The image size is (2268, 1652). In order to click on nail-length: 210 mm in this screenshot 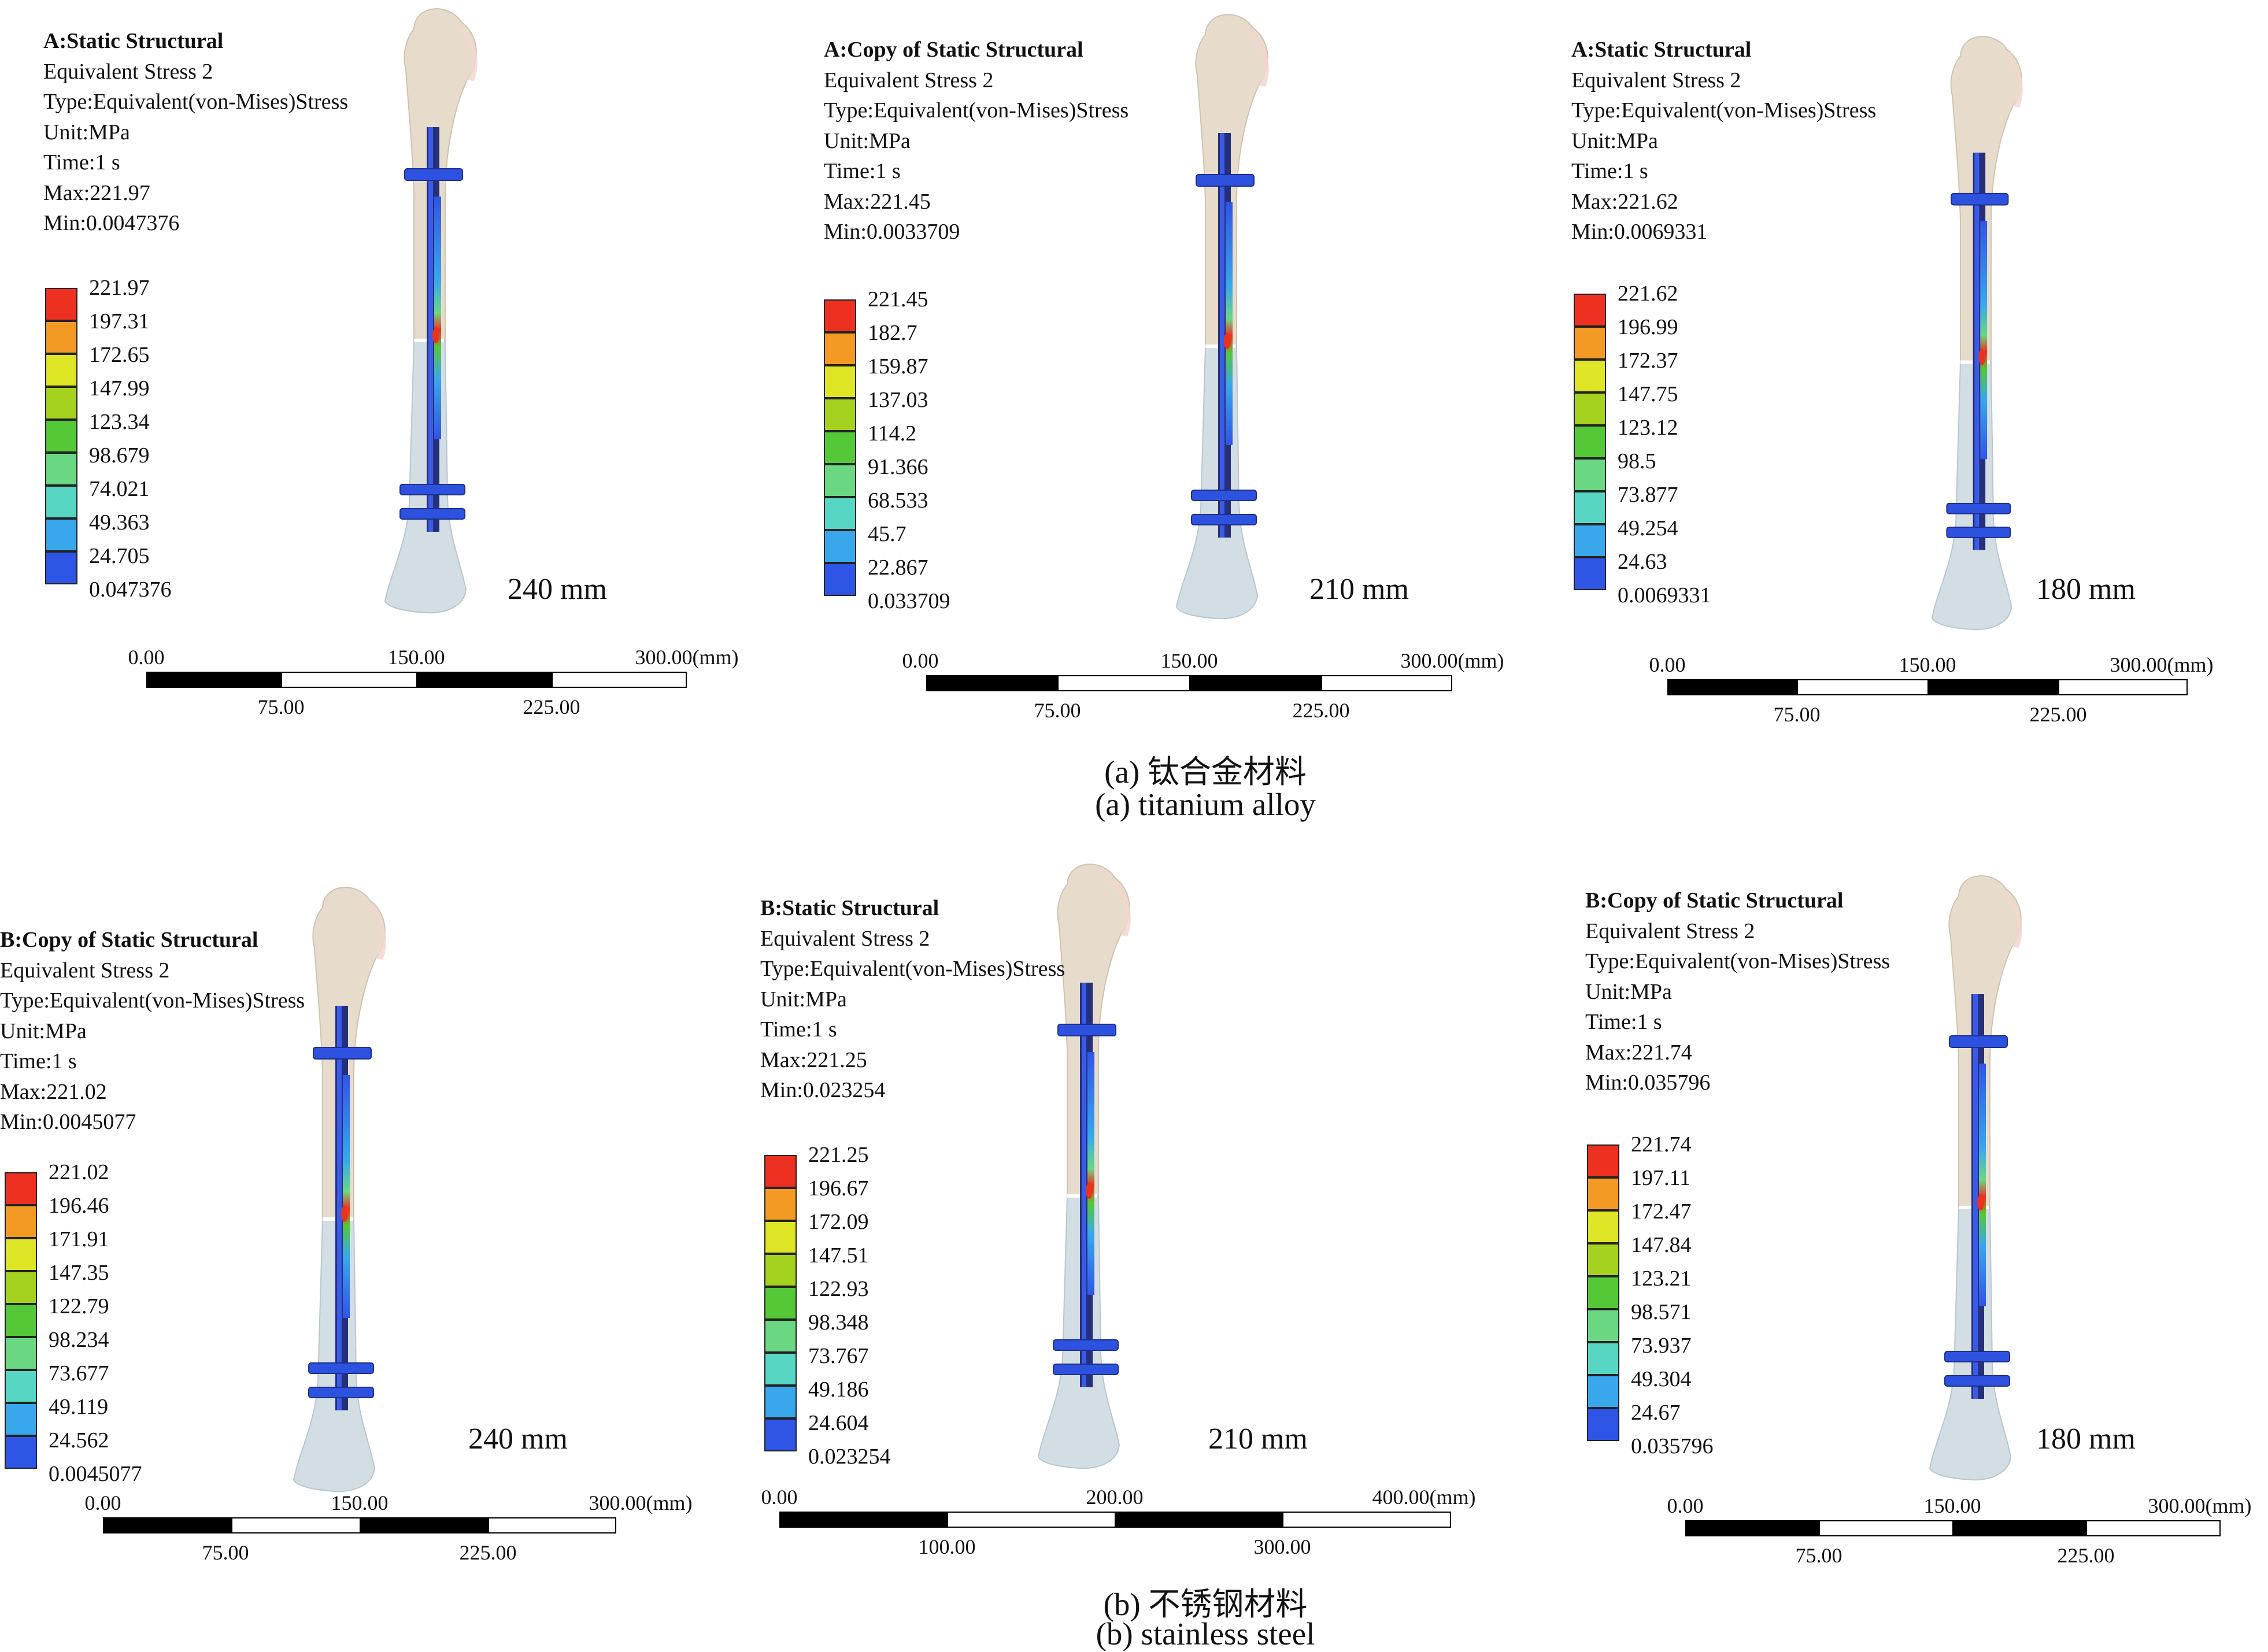, I will do `click(1359, 589)`.